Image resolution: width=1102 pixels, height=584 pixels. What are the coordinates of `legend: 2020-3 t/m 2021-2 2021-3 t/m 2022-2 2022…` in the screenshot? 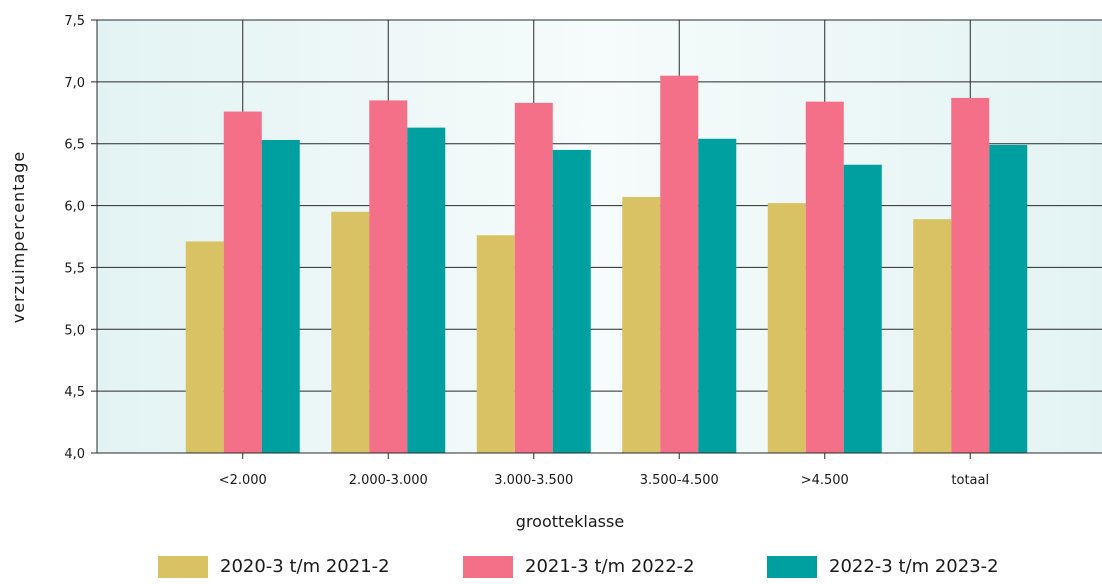 It's located at (551, 570).